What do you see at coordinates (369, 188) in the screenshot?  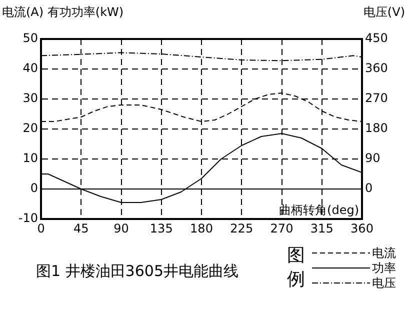 I see `y2-tick-label: 0` at bounding box center [369, 188].